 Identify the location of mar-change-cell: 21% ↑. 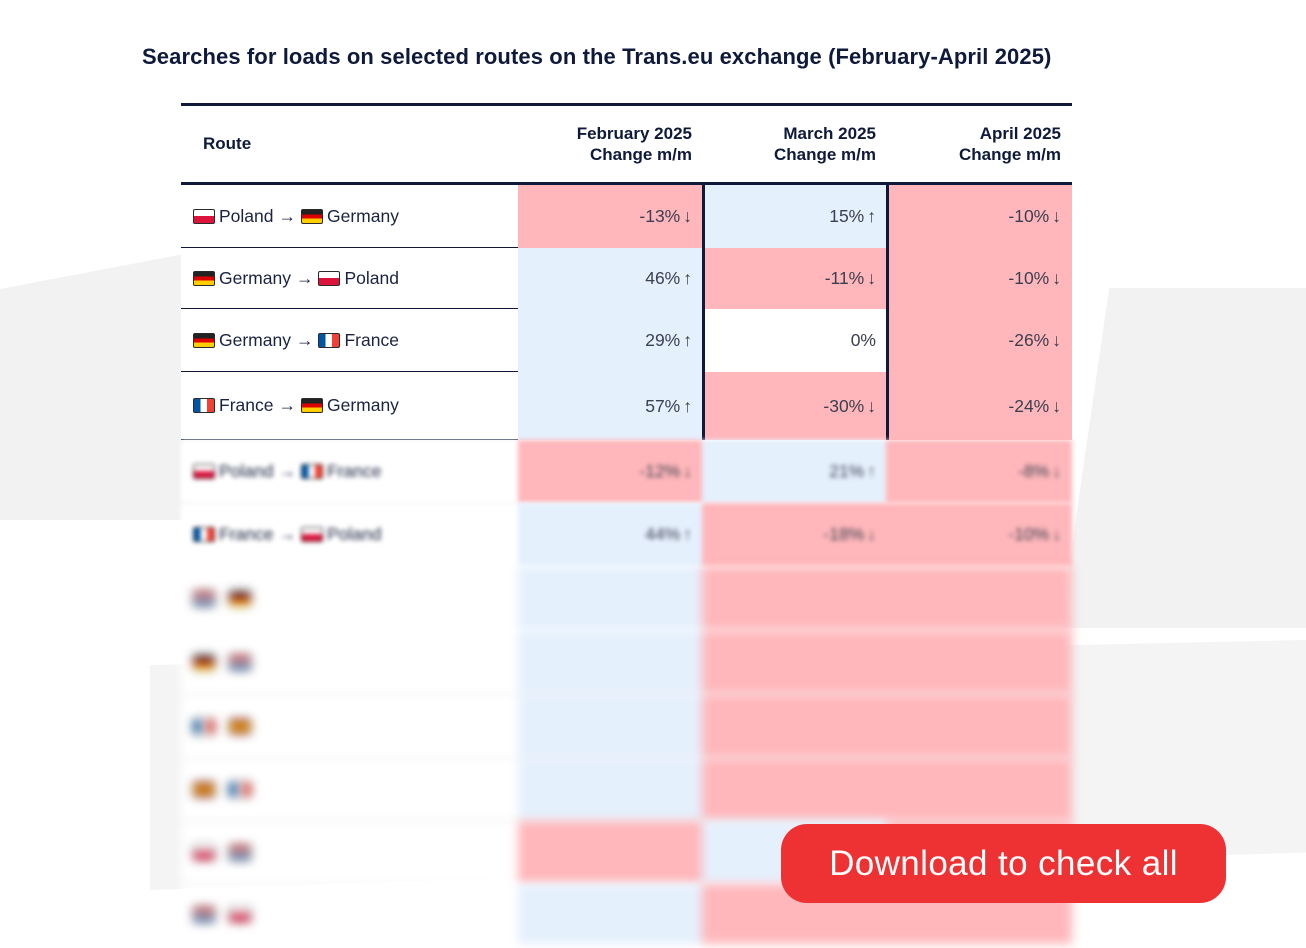
(794, 471).